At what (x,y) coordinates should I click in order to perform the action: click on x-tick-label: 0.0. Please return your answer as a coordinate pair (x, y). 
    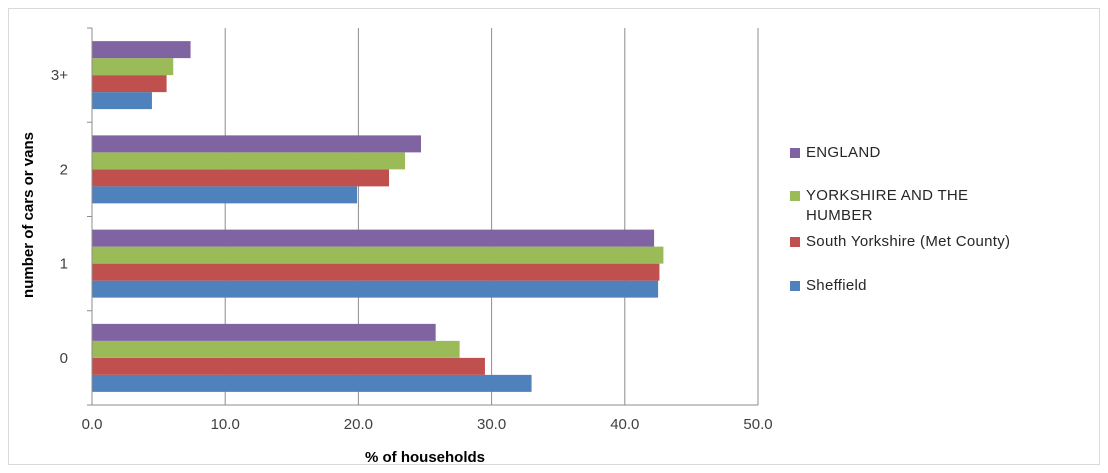
    Looking at the image, I should click on (92, 424).